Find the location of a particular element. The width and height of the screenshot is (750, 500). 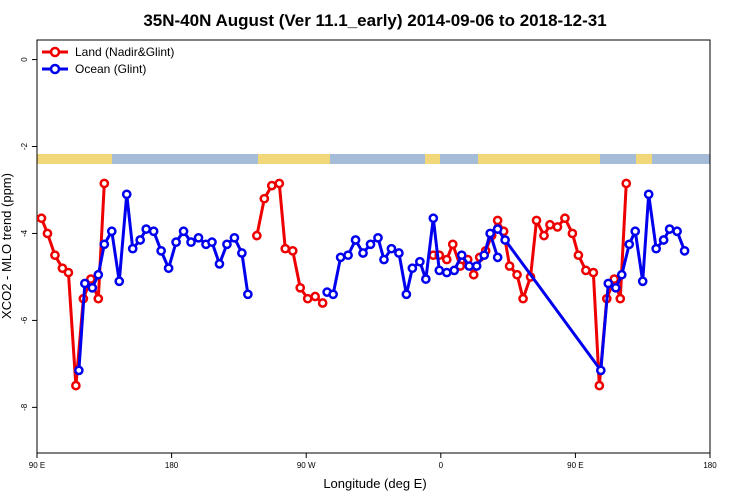

legend-marker-ocean is located at coordinates (55, 69).